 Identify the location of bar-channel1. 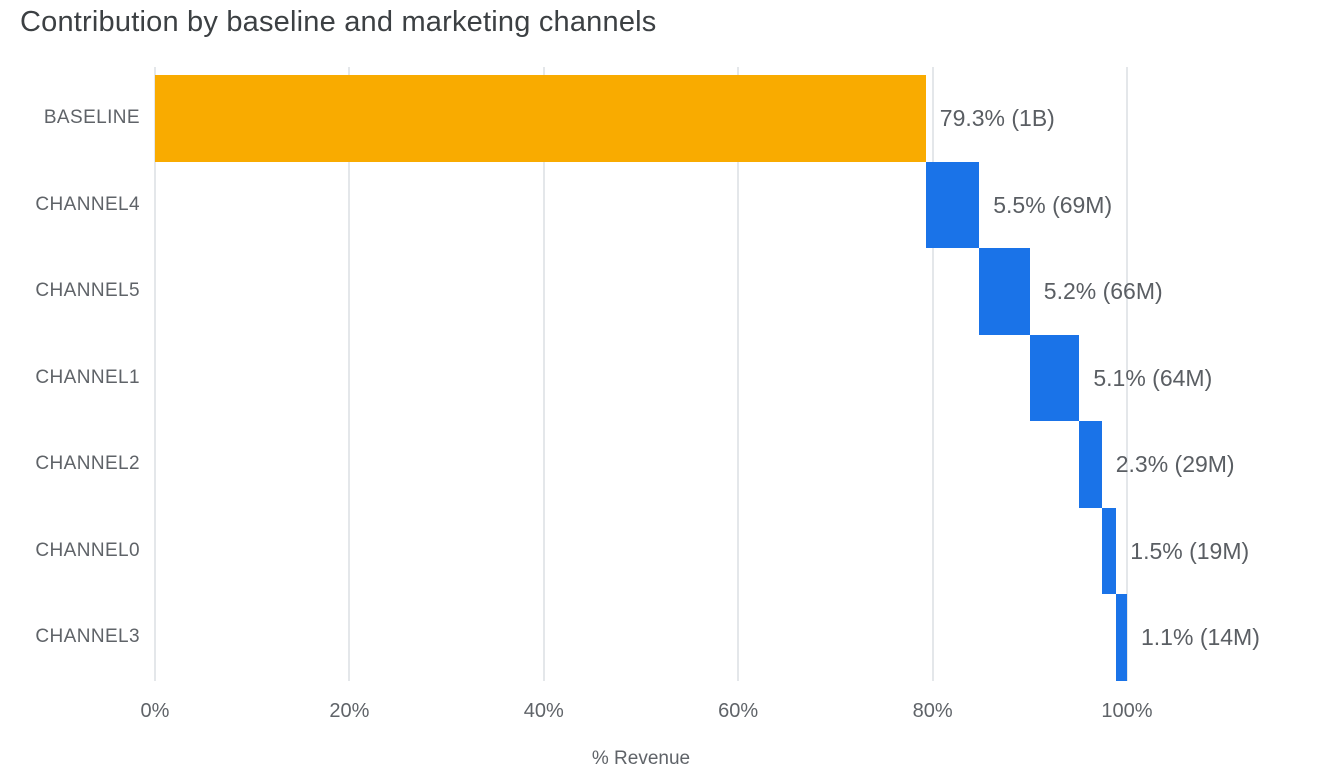
(1054, 377).